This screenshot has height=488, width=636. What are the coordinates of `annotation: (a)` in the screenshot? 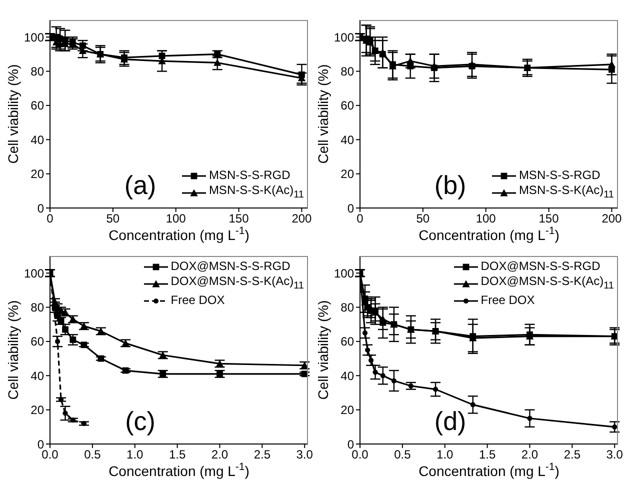 It's located at (140, 185).